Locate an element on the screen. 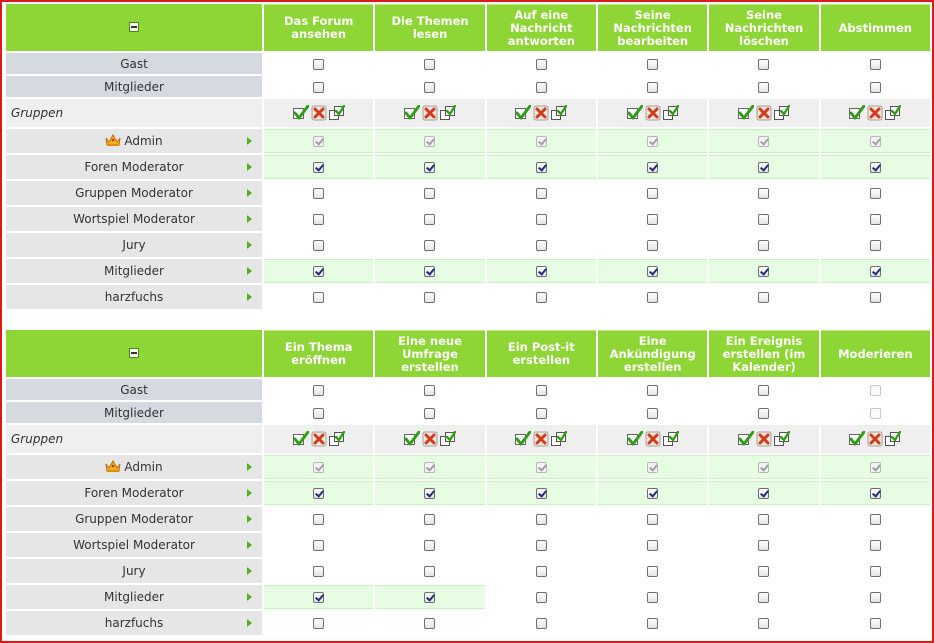 This screenshot has width=934, height=643. group-row-label: Gruppen Moderator is located at coordinates (134, 519).